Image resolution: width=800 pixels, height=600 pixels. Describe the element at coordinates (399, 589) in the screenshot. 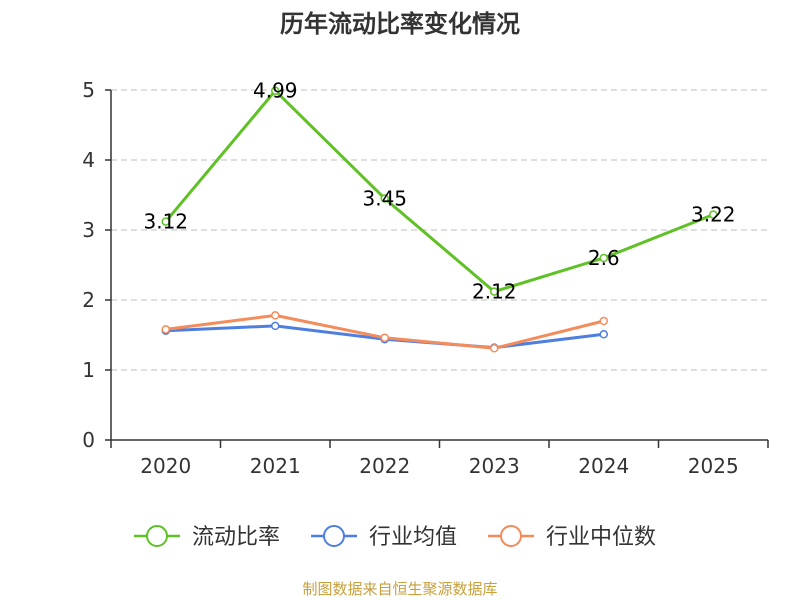

I see `source-note: 制图数据来自恒生聚源数据库` at that location.